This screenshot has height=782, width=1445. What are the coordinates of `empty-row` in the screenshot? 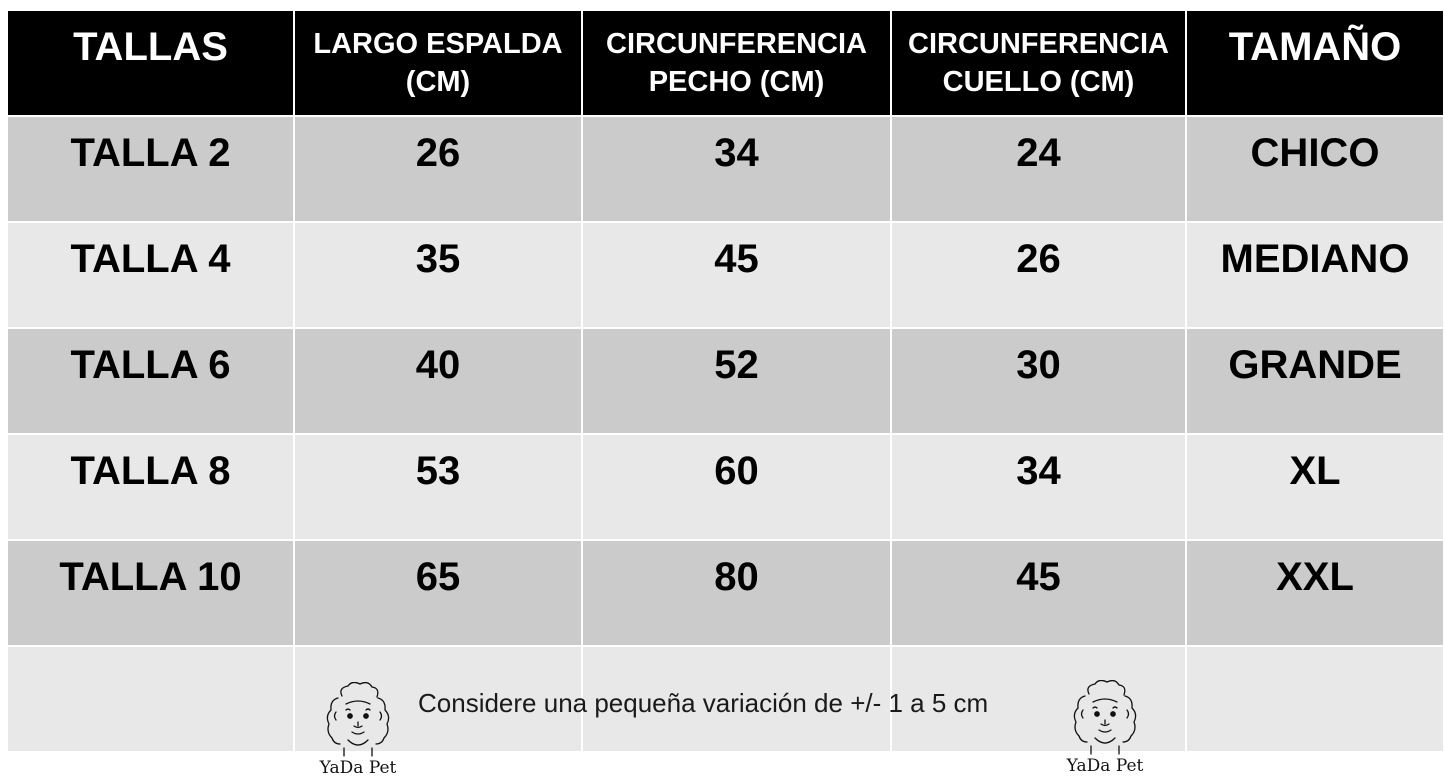 It's located at (725, 699).